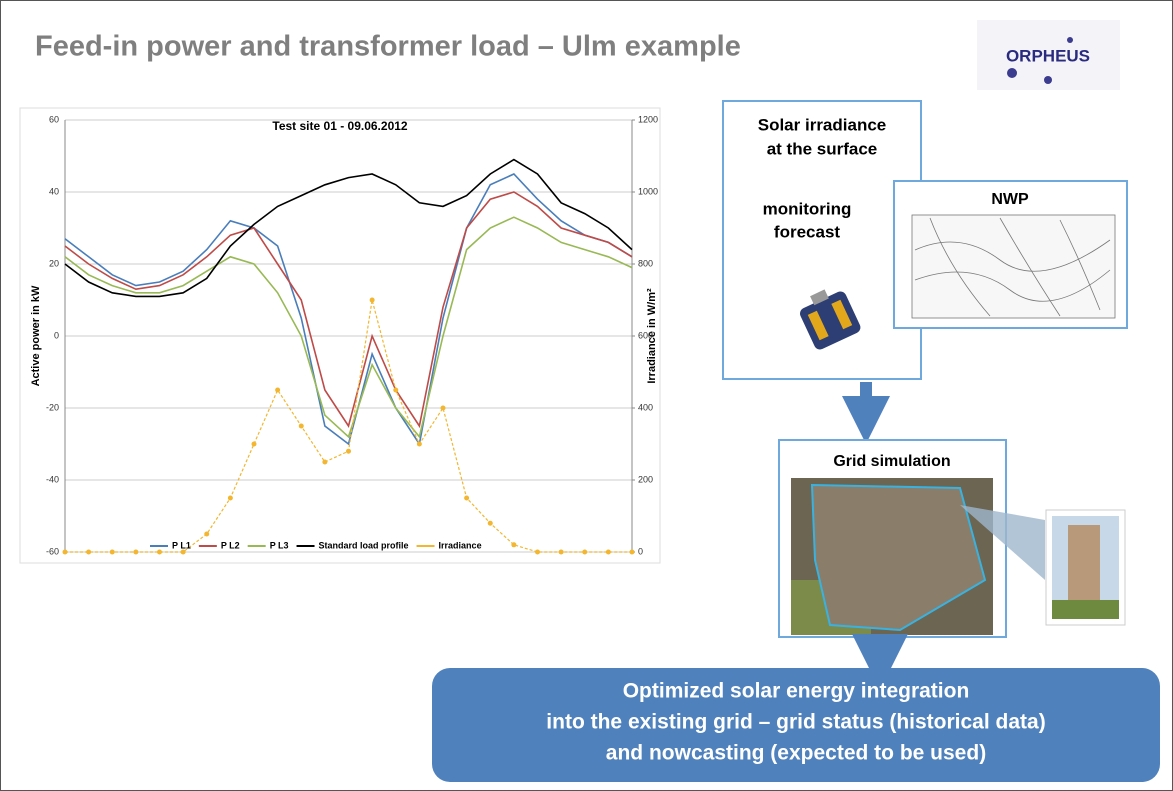 This screenshot has height=791, width=1173. I want to click on y-tick-label: -20, so click(52, 407).